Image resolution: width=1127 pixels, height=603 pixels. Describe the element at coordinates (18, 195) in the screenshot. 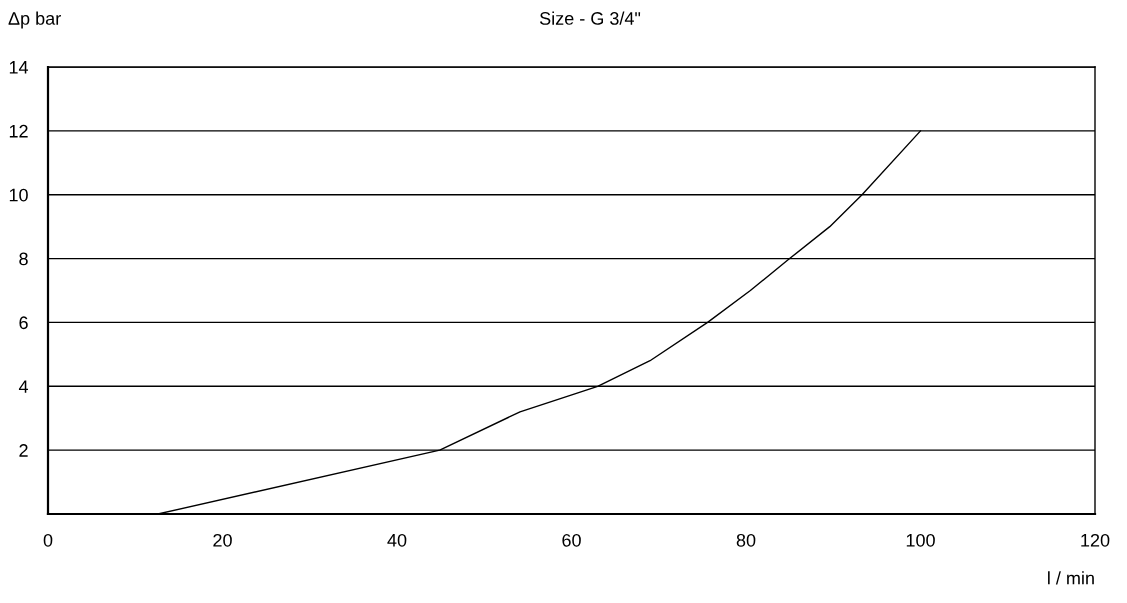

I see `y-tick-label: 10` at that location.